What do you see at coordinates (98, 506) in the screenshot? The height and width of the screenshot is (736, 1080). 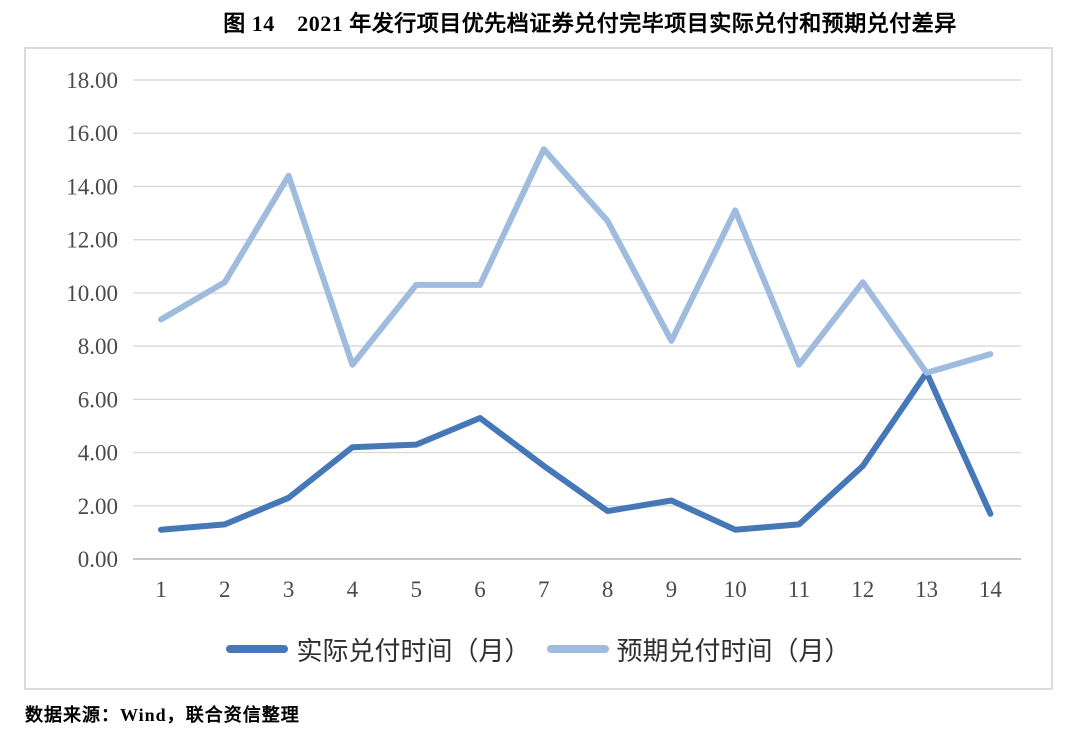 I see `svg-text: 2.00` at bounding box center [98, 506].